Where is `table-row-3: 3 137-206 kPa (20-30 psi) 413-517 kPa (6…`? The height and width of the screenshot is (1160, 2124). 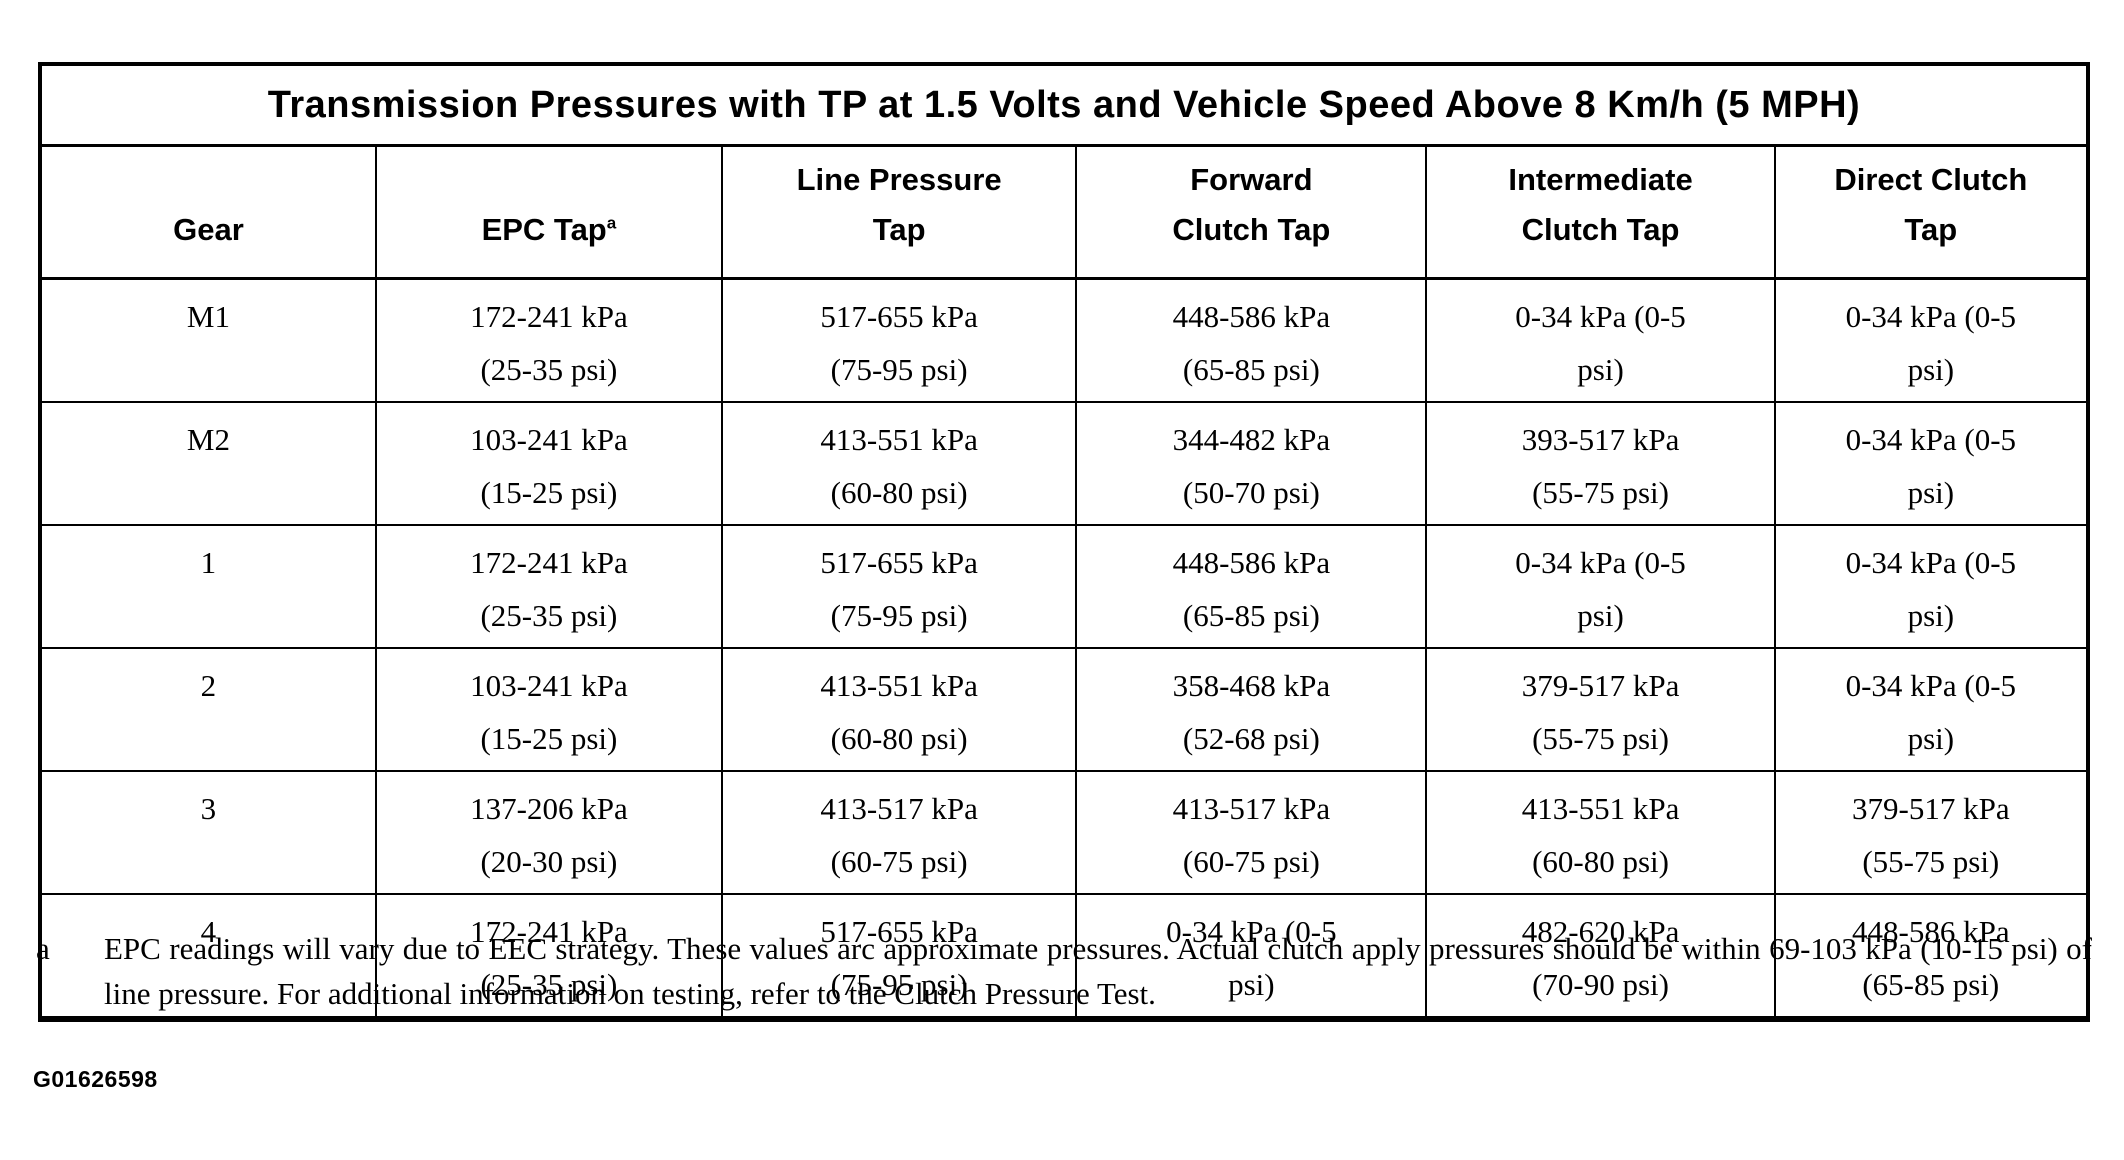 table-row-3: 3 137-206 kPa (20-30 psi) 413-517 kPa (6… is located at coordinates (1064, 832).